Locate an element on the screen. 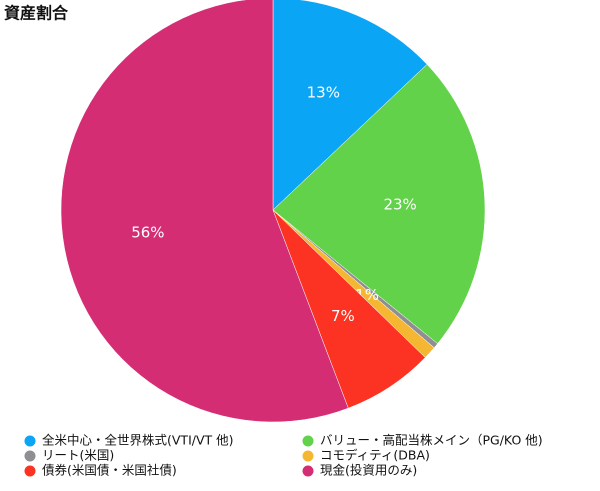 The image size is (600, 491). slice-label: 13% is located at coordinates (323, 93).